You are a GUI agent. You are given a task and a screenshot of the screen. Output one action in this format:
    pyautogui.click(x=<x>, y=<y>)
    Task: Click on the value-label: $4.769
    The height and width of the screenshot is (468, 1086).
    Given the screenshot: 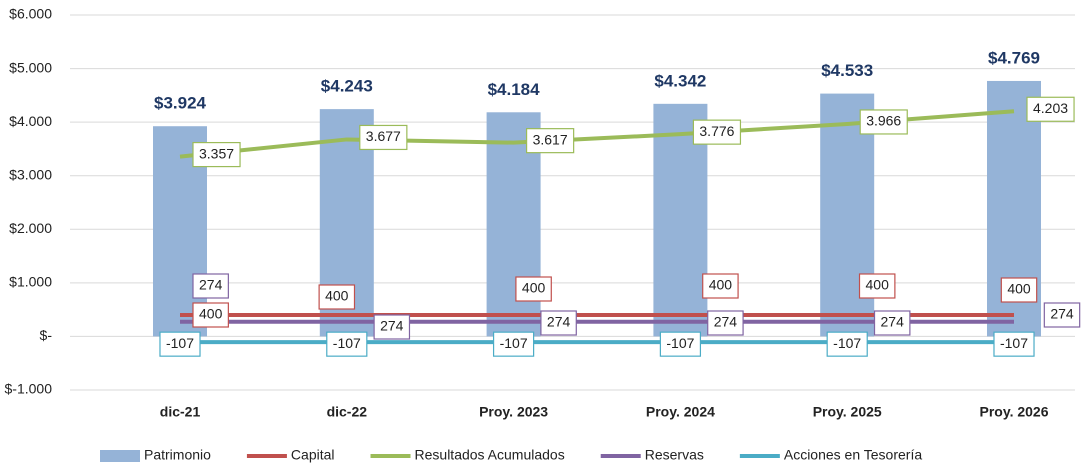 What is the action you would take?
    pyautogui.click(x=1014, y=57)
    